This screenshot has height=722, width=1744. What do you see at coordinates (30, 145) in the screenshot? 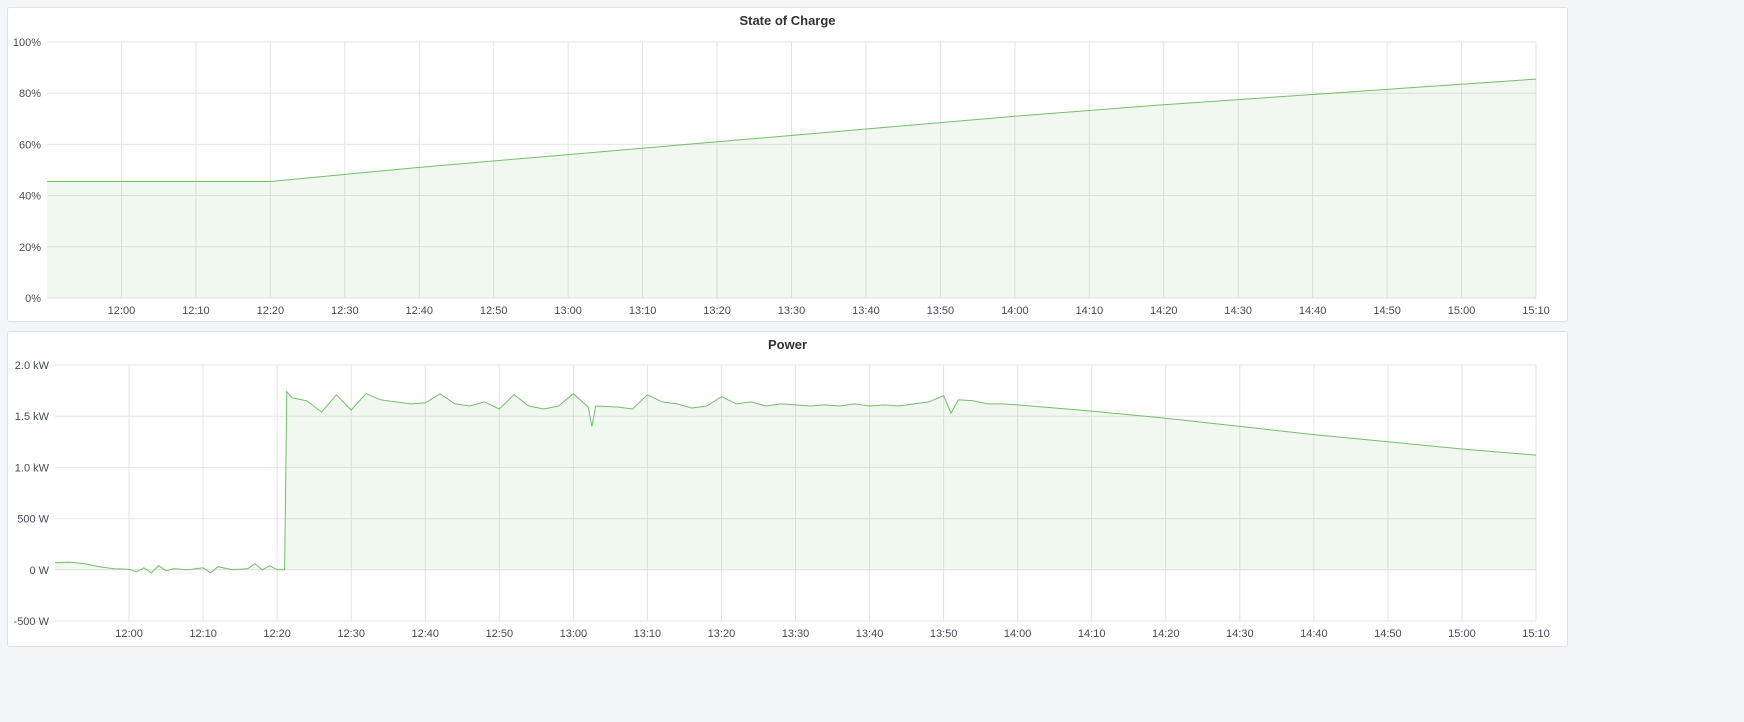
I see `y-tick-label: 60%` at bounding box center [30, 145].